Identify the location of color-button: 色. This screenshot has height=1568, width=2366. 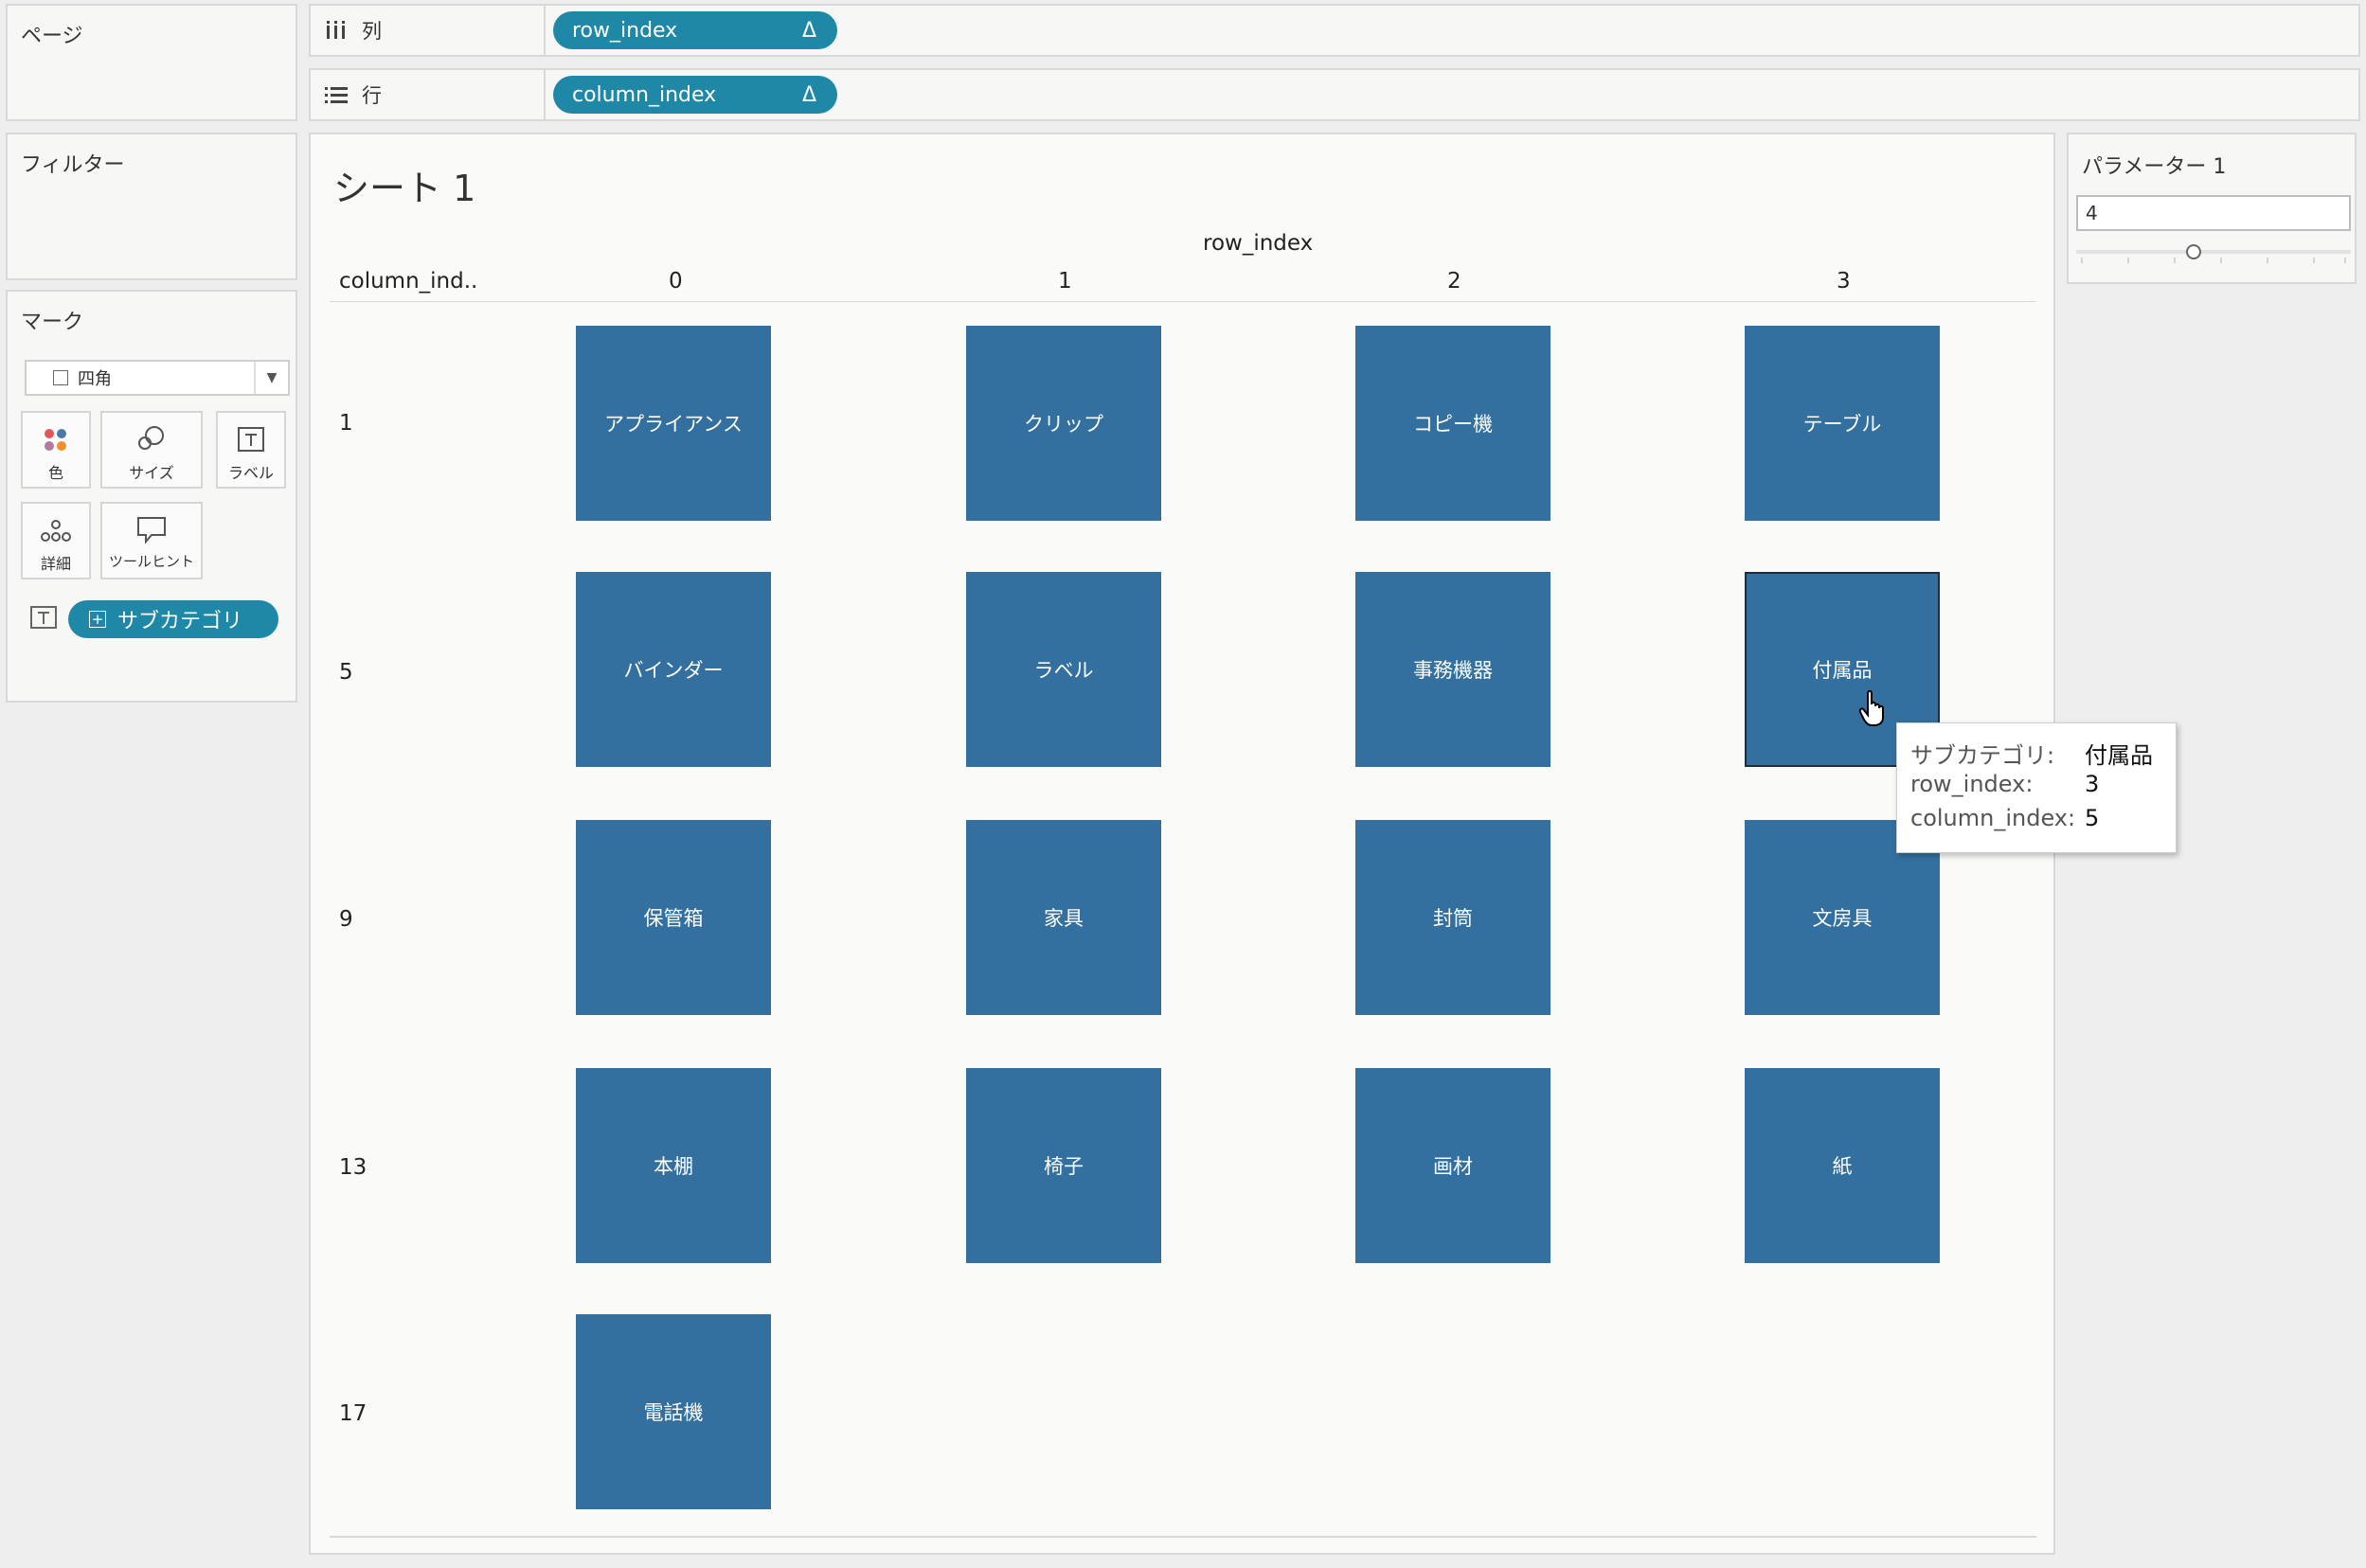
(56, 450).